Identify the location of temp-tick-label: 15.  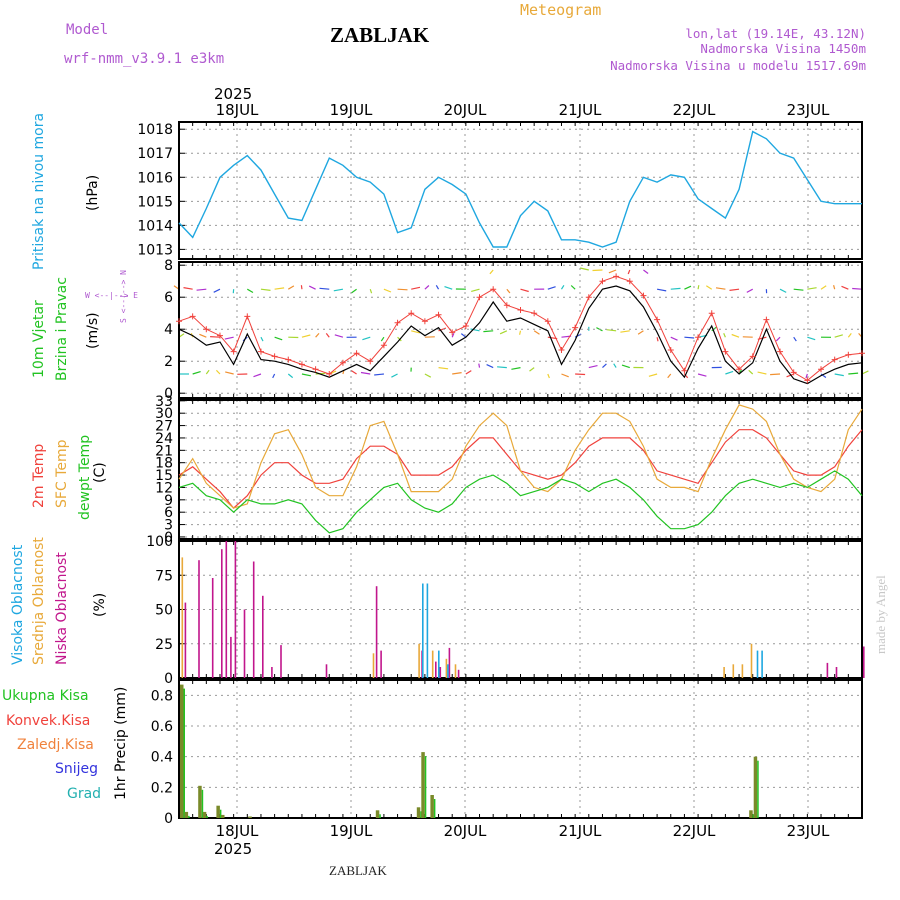
(164, 476).